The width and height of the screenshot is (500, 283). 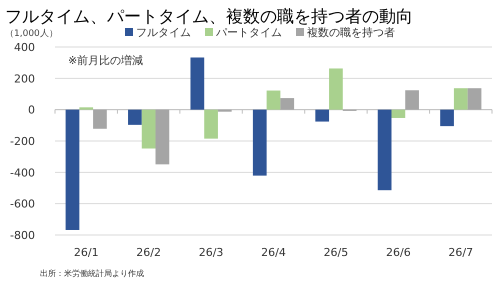 What do you see at coordinates (22, 173) in the screenshot?
I see `y-tick-label: -400` at bounding box center [22, 173].